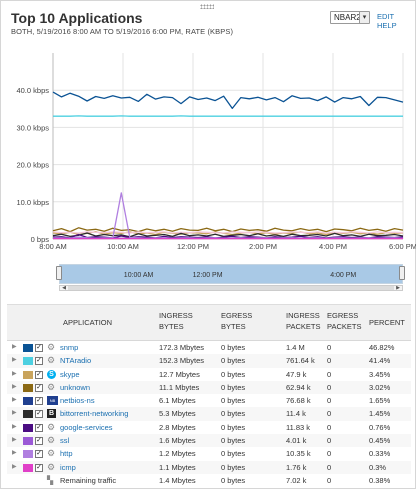 The width and height of the screenshot is (416, 489). I want to click on percent-value: 41.4%, so click(380, 361).